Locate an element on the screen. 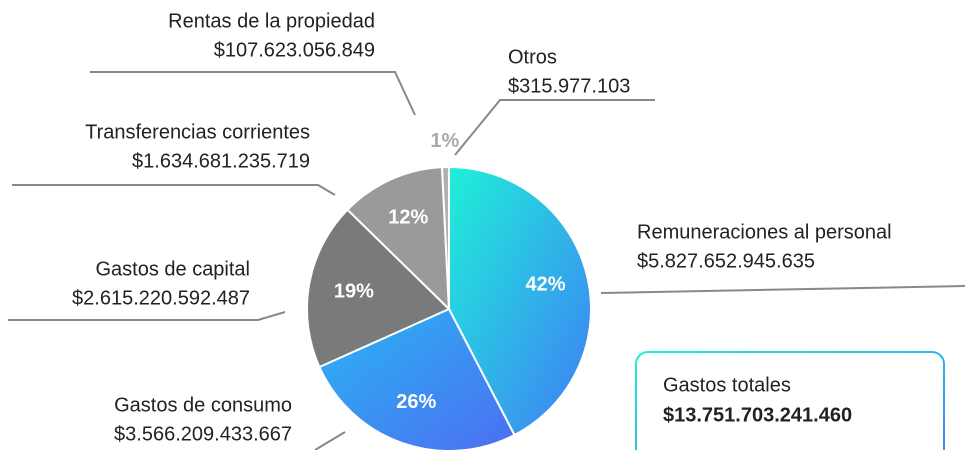 The image size is (973, 450). slice-label: Gastos de capital is located at coordinates (172, 269).